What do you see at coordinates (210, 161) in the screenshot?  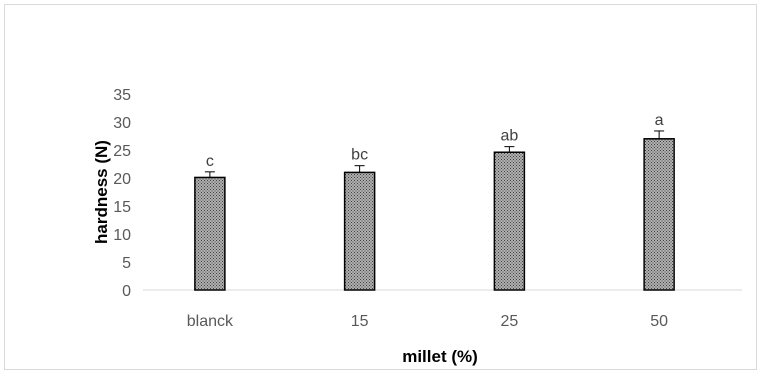 I see `data-label: c` at bounding box center [210, 161].